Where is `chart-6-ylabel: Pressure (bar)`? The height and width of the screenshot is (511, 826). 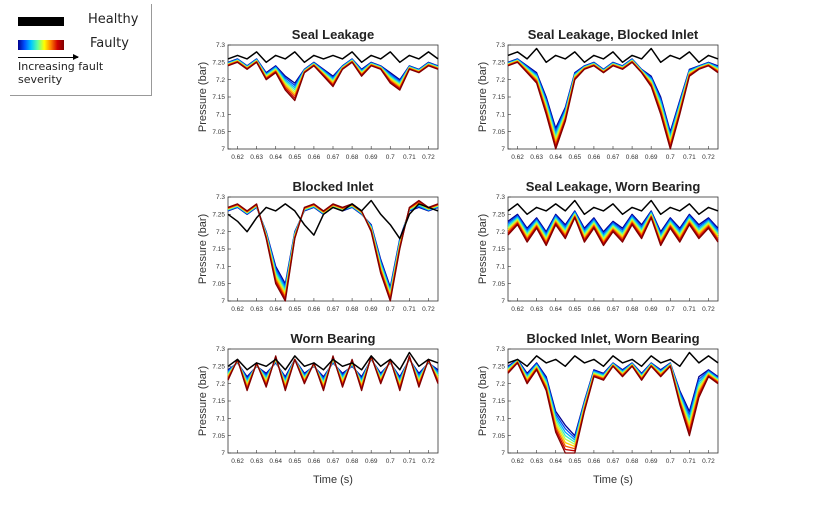 chart-6-ylabel: Pressure (bar) is located at coordinates (483, 401).